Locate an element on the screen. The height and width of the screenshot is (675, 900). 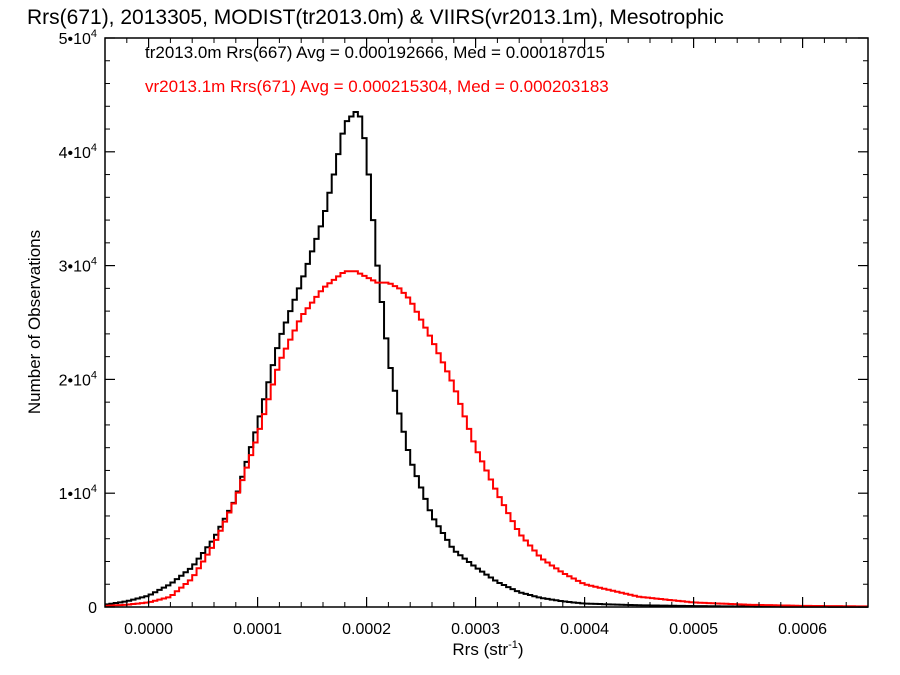
x-tick-label: 0.0002 is located at coordinates (366, 629).